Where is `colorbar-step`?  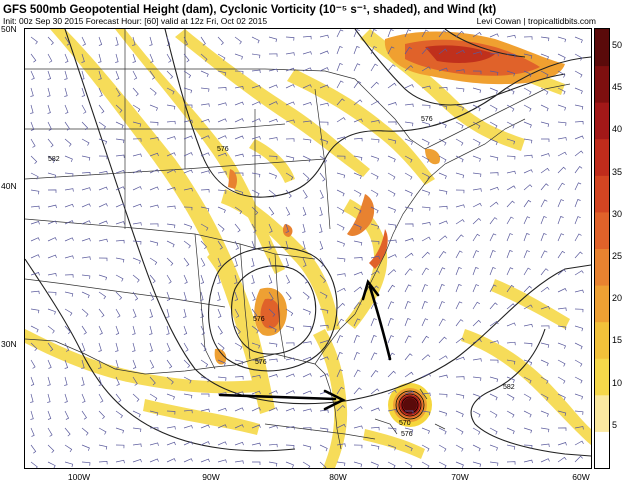
colorbar-step is located at coordinates (602, 340).